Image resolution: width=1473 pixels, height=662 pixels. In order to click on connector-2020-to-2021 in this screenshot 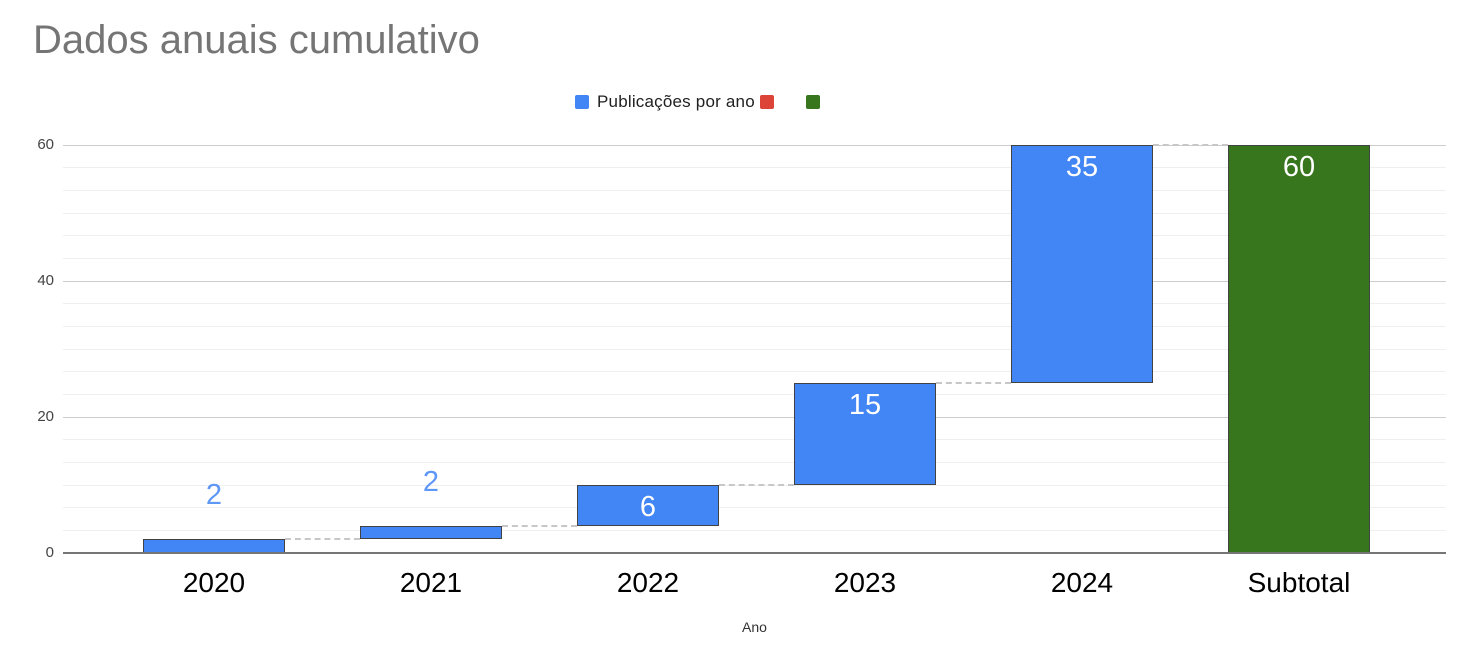, I will do `click(322, 539)`.